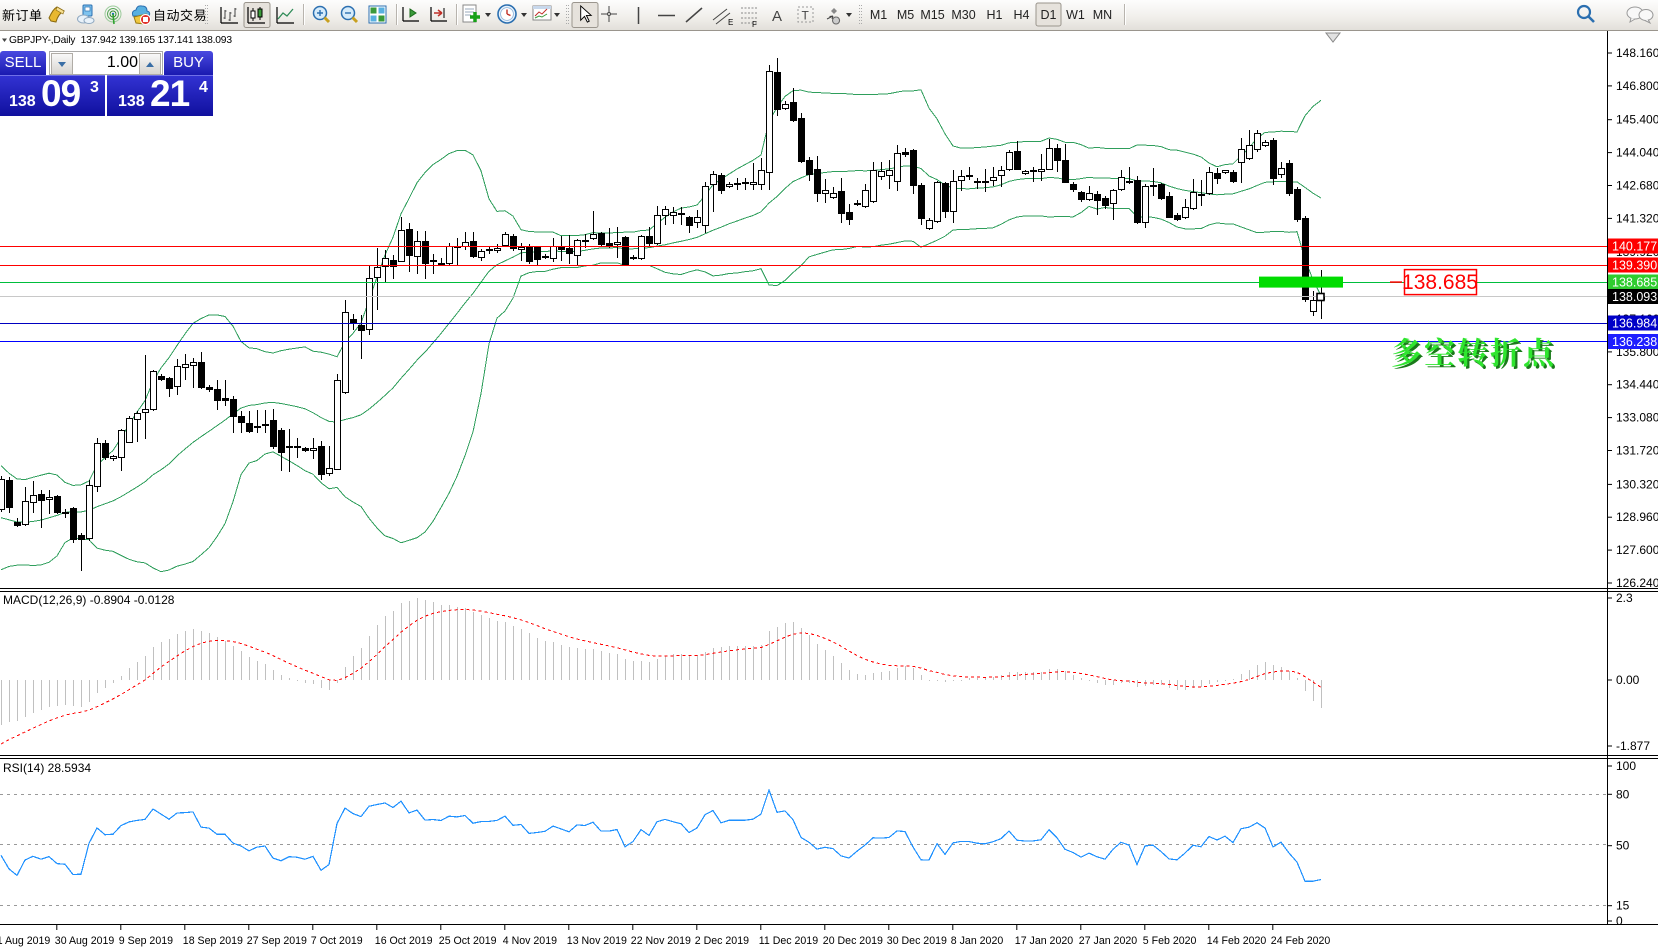  I want to click on svg-text: H4, so click(1022, 15).